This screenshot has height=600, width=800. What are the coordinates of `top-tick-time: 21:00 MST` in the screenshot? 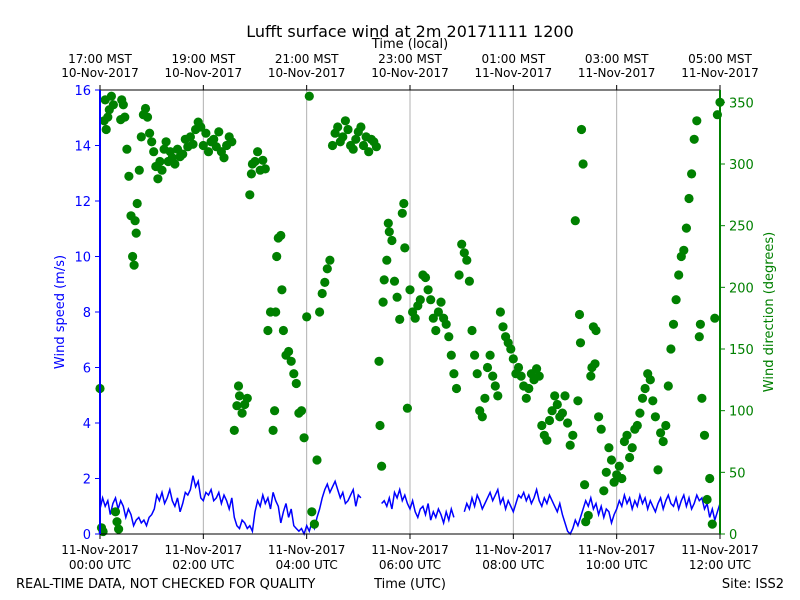 It's located at (307, 59).